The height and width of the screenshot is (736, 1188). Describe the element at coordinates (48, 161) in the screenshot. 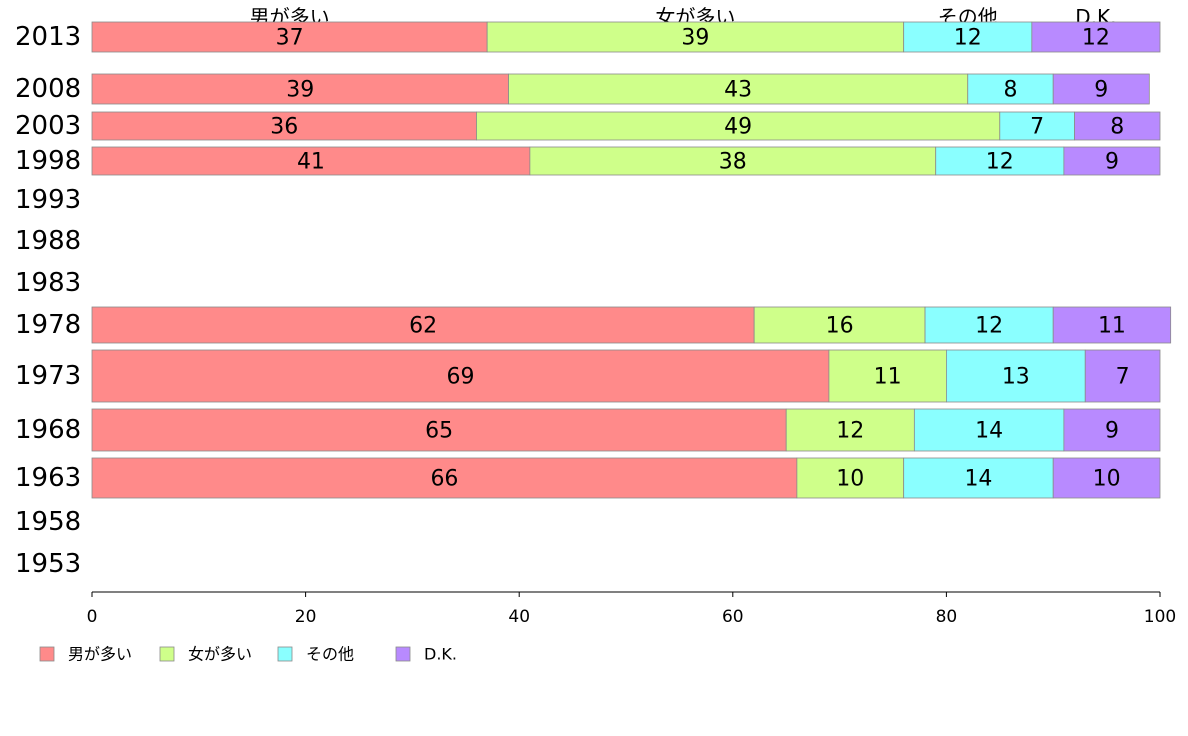

I see `year-label-1998: 1998` at that location.